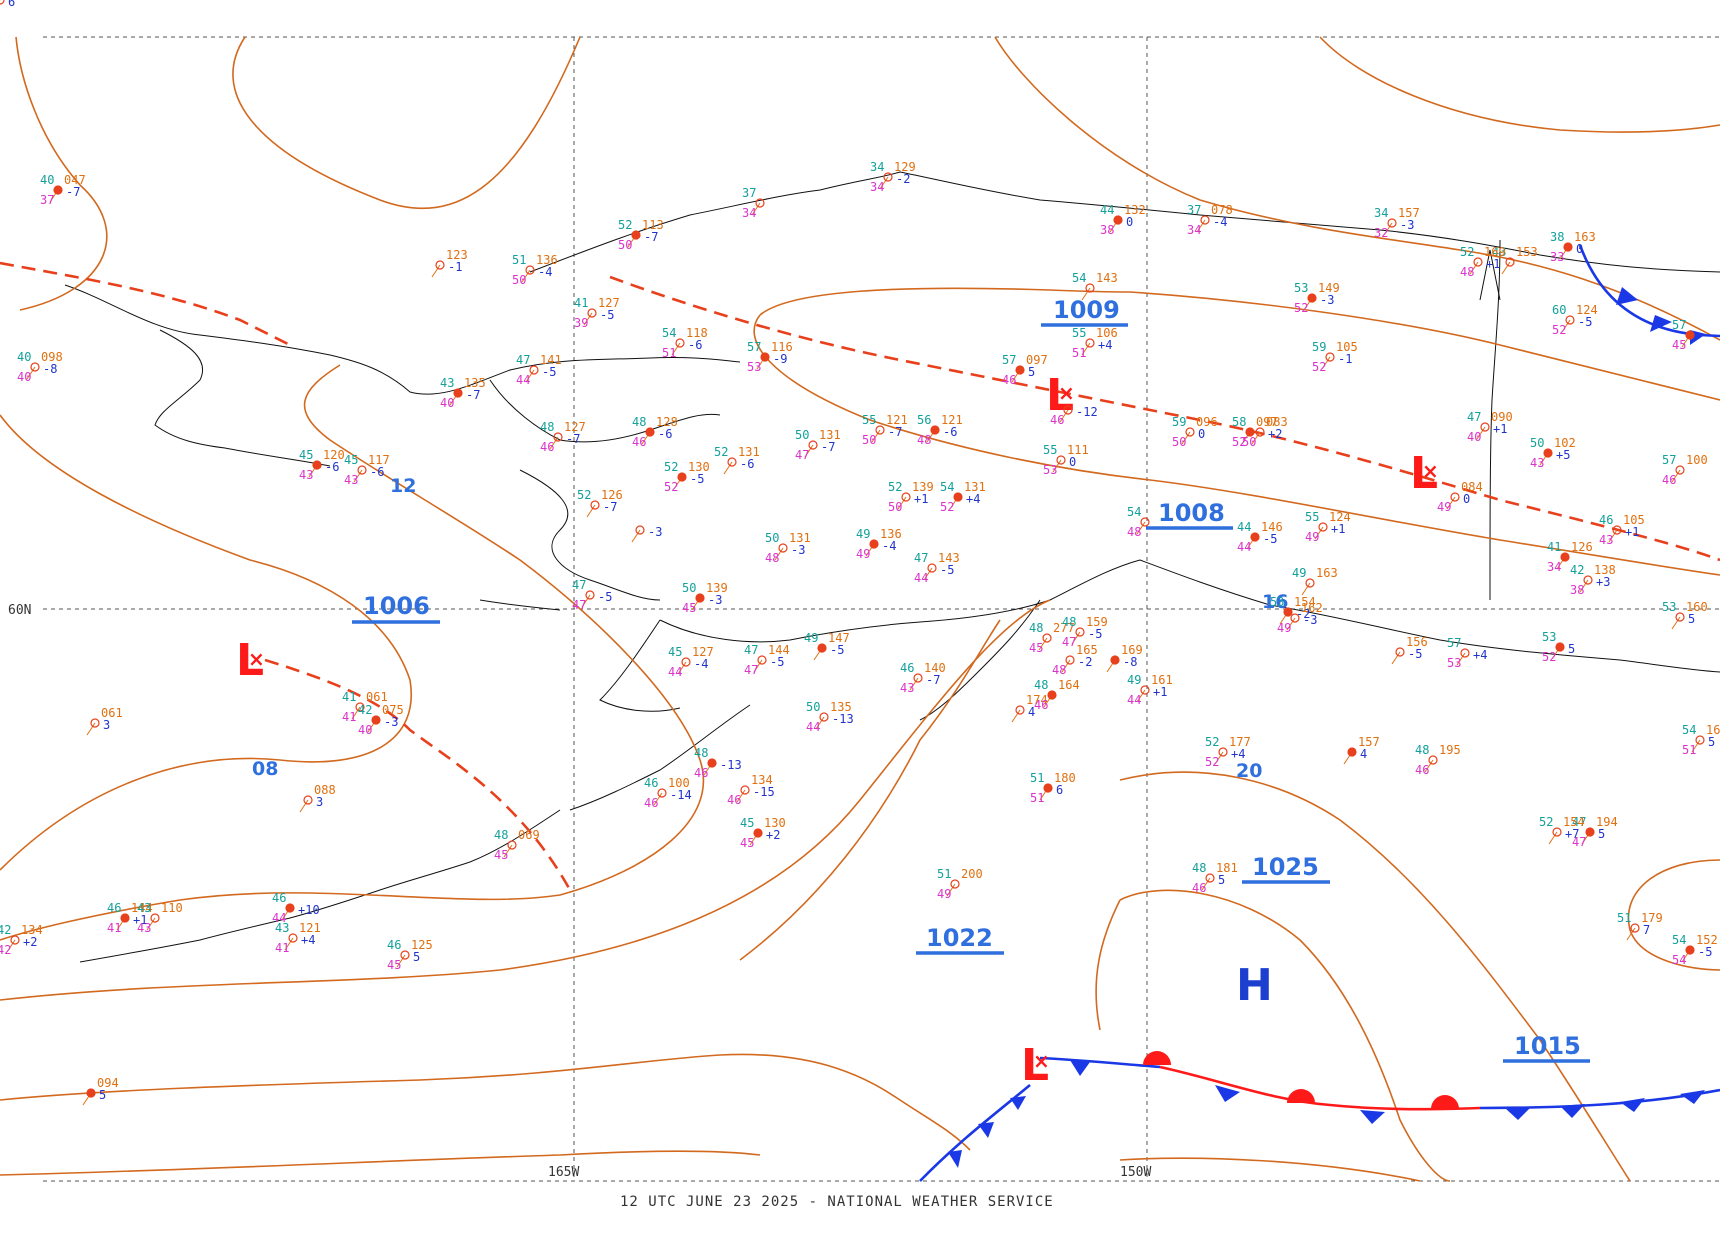  I want to click on station-plot: 48 128 46 -6, so click(655, 432).